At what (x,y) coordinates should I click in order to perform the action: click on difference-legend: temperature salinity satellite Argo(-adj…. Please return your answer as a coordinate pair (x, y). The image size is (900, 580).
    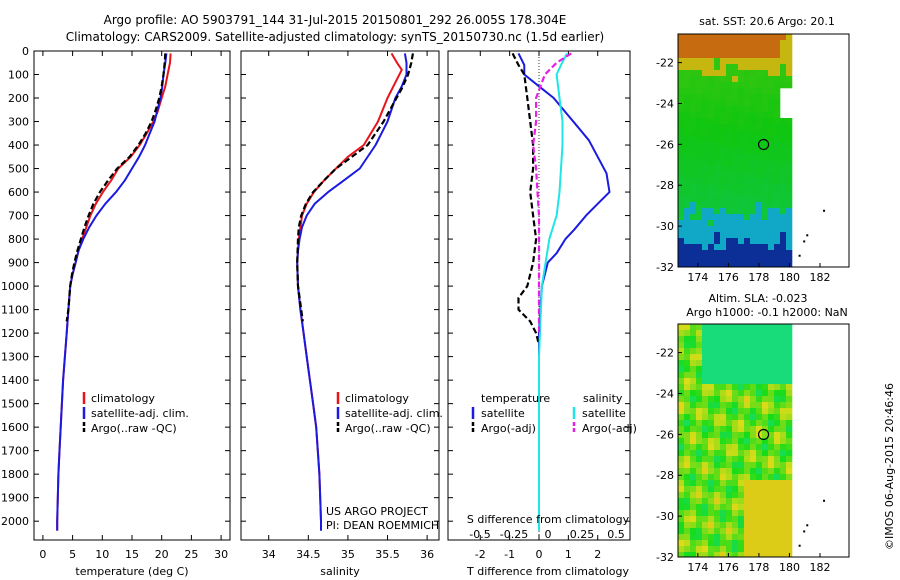
    Looking at the image, I should click on (554, 413).